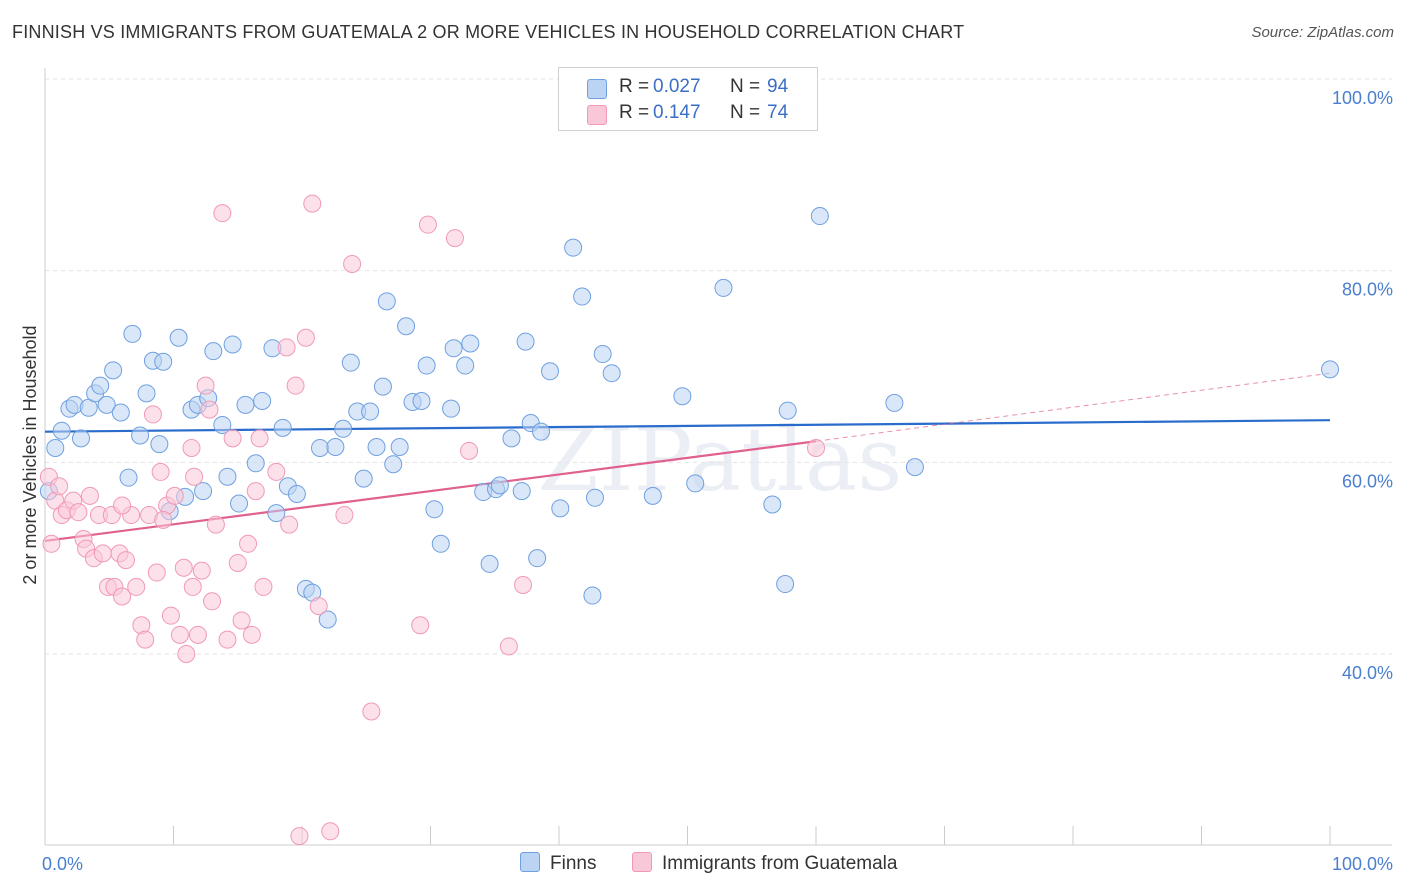 This screenshot has height=892, width=1406. Describe the element at coordinates (778, 86) in the screenshot. I see `finns-n-value: 94` at that location.